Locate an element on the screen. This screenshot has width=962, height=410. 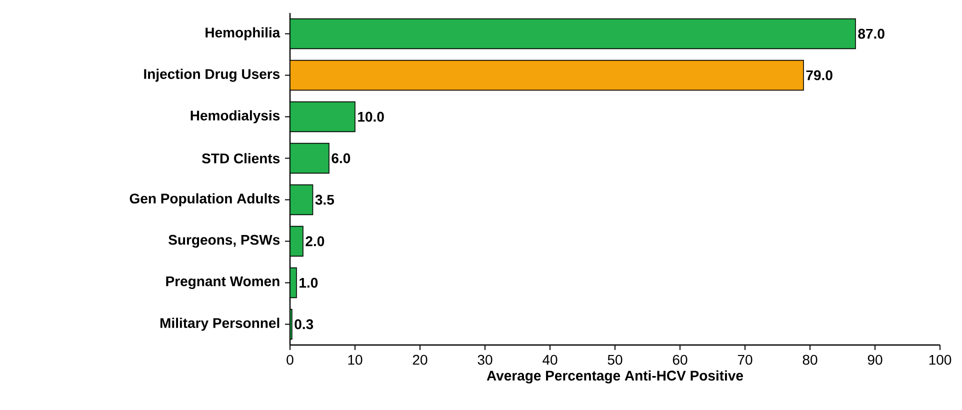
x-tick-label: 50 is located at coordinates (615, 359).